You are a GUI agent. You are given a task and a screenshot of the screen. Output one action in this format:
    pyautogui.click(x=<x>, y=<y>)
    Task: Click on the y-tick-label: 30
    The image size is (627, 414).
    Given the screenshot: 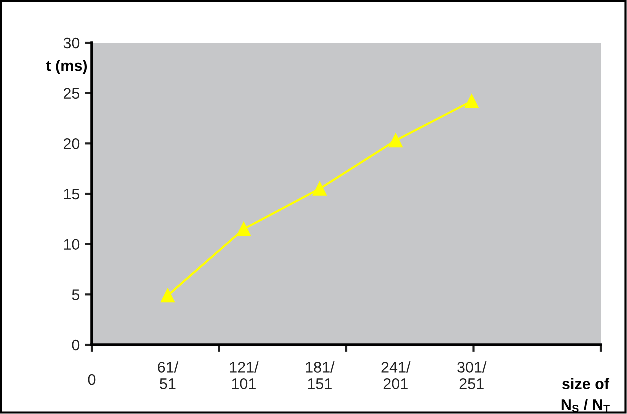 What is the action you would take?
    pyautogui.click(x=72, y=43)
    